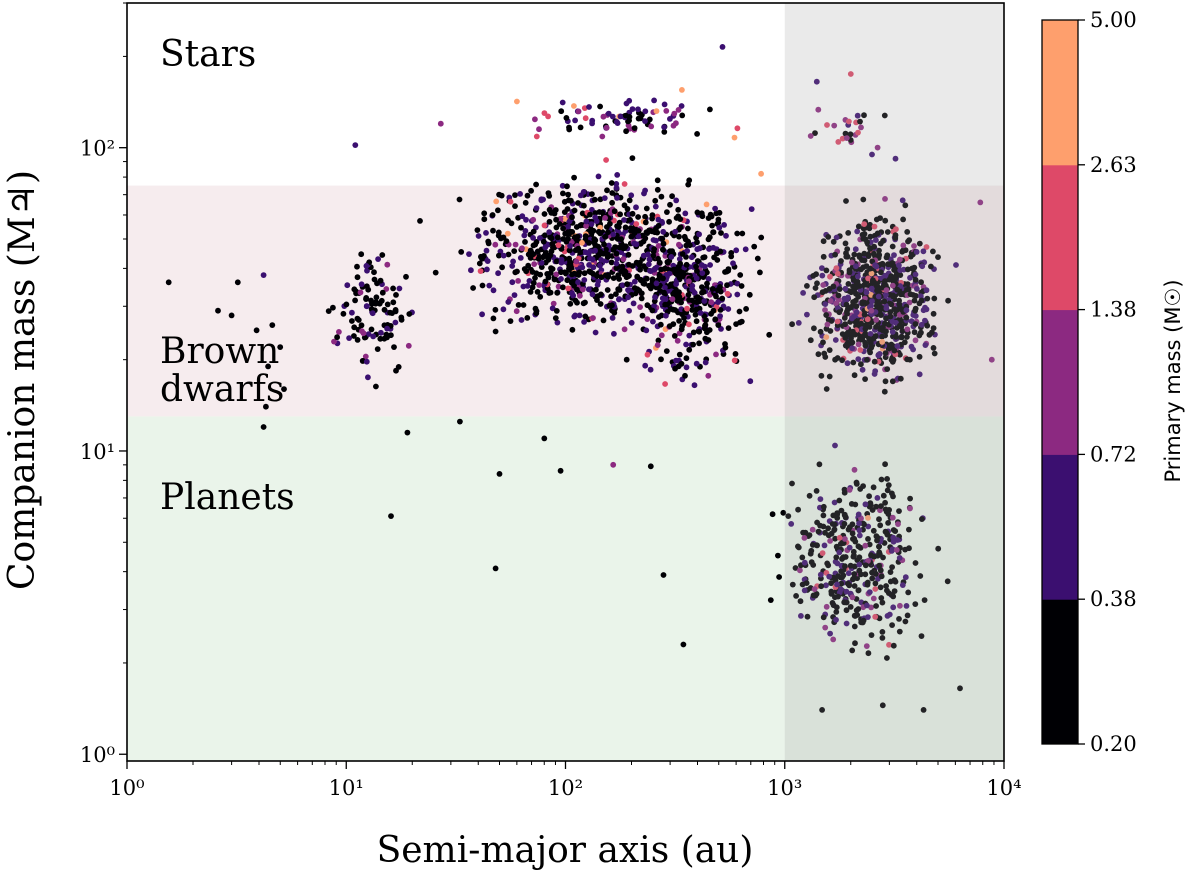 This screenshot has height=876, width=1200. Describe the element at coordinates (1060, 237) in the screenshot. I see `colorbar-segment` at that location.